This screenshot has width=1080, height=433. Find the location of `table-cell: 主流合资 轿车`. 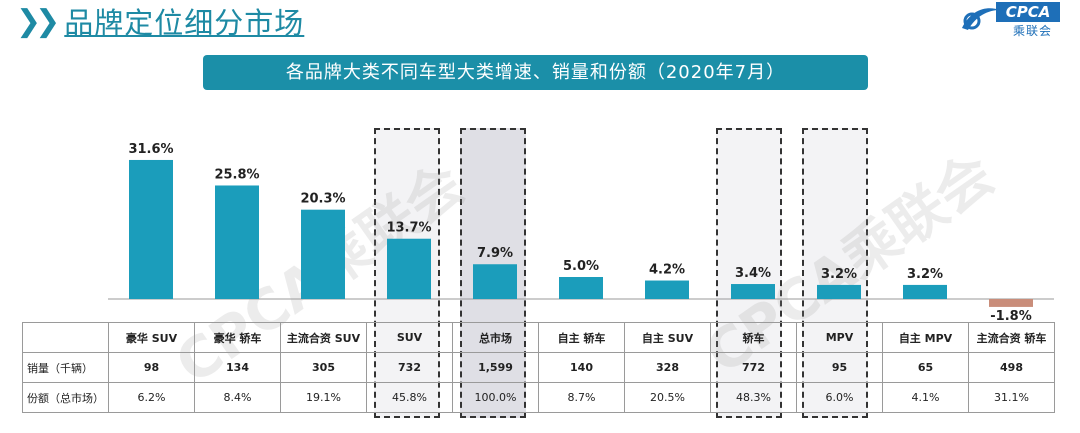

table-cell: 主流合资 轿车 is located at coordinates (1011, 337).